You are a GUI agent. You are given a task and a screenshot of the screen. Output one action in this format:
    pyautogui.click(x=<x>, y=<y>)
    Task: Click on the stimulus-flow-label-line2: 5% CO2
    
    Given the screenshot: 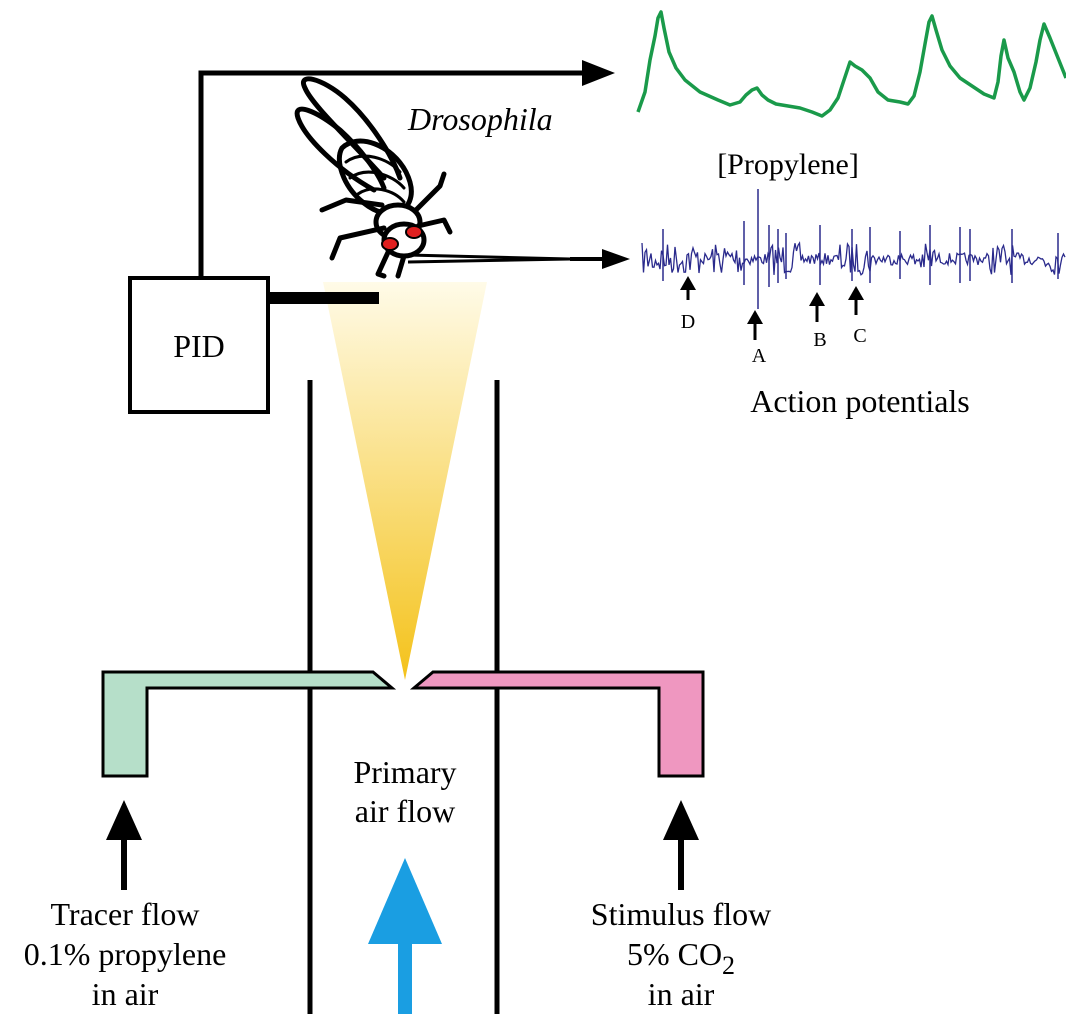 What is the action you would take?
    pyautogui.click(x=681, y=958)
    